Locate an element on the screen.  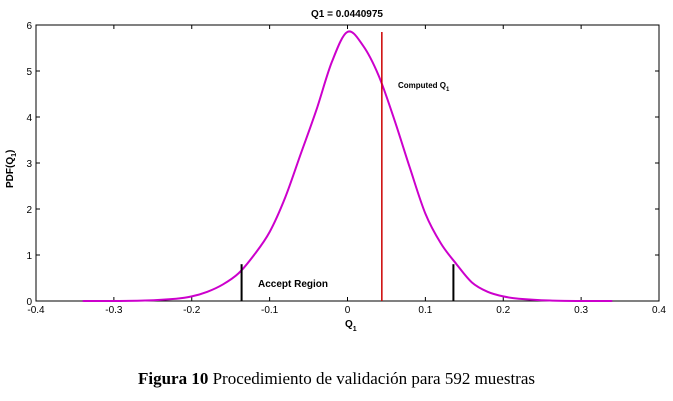
x-tick-label: -0.2 is located at coordinates (192, 310).